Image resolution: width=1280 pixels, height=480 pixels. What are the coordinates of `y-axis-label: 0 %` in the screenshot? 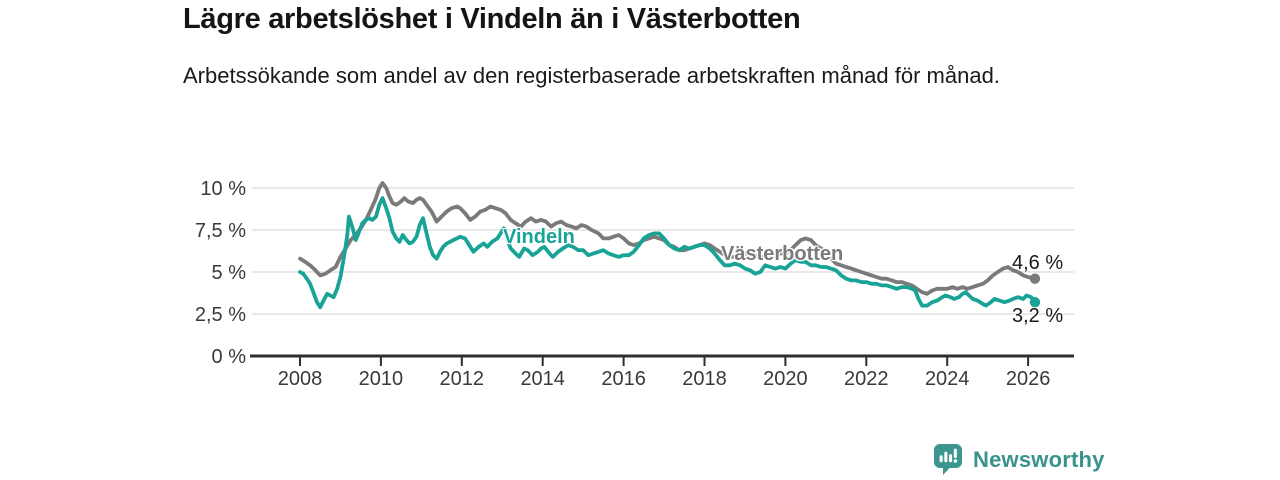 It's located at (229, 357).